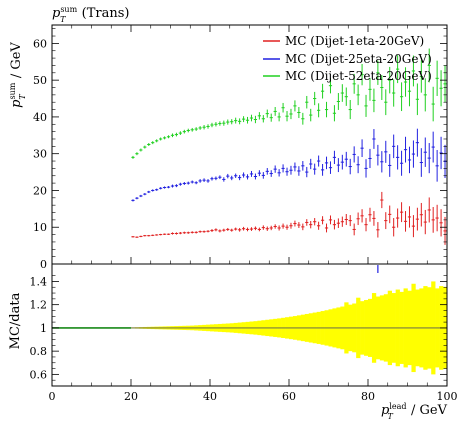  I want to click on legend-label-52eta: MC (Dijet-52eta-20GeV), so click(358, 76).